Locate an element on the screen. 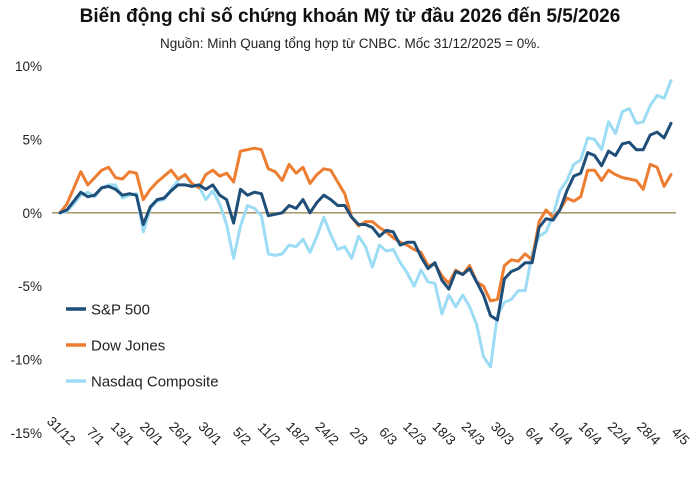 The width and height of the screenshot is (700, 490). x-tick-label: 5/2 is located at coordinates (242, 436).